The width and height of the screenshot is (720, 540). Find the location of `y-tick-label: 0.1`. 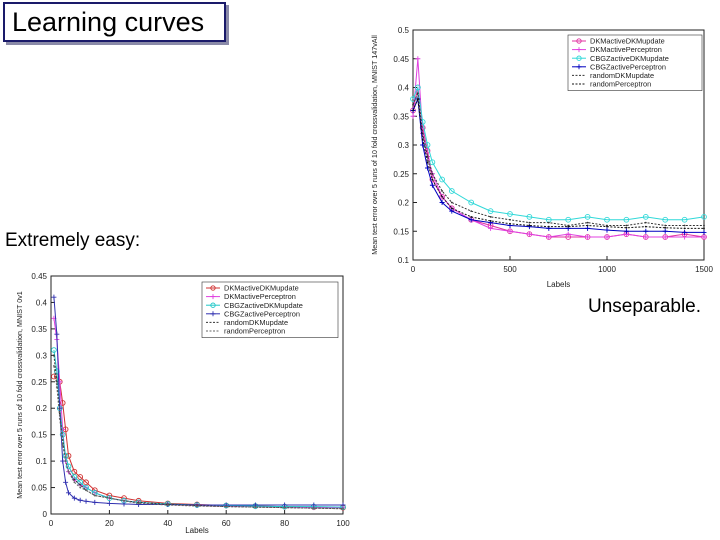

y-tick-label: 0.1 is located at coordinates (404, 260).